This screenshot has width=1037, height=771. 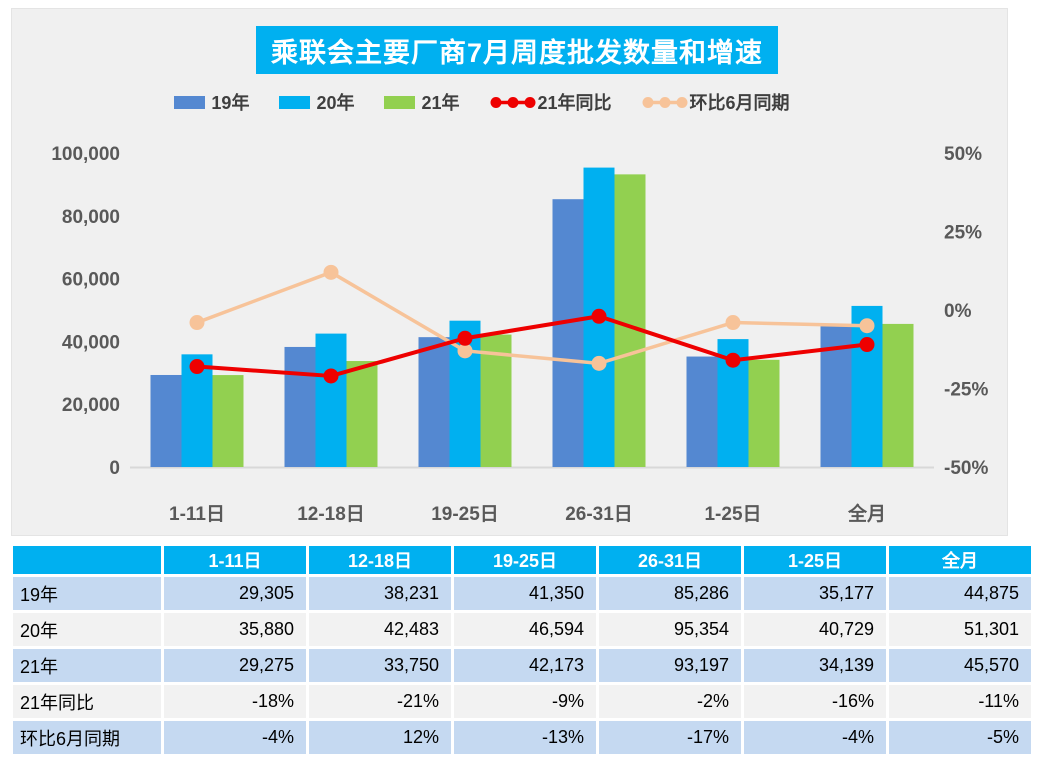 I want to click on legend-label: 21年同比, so click(x=574, y=103).